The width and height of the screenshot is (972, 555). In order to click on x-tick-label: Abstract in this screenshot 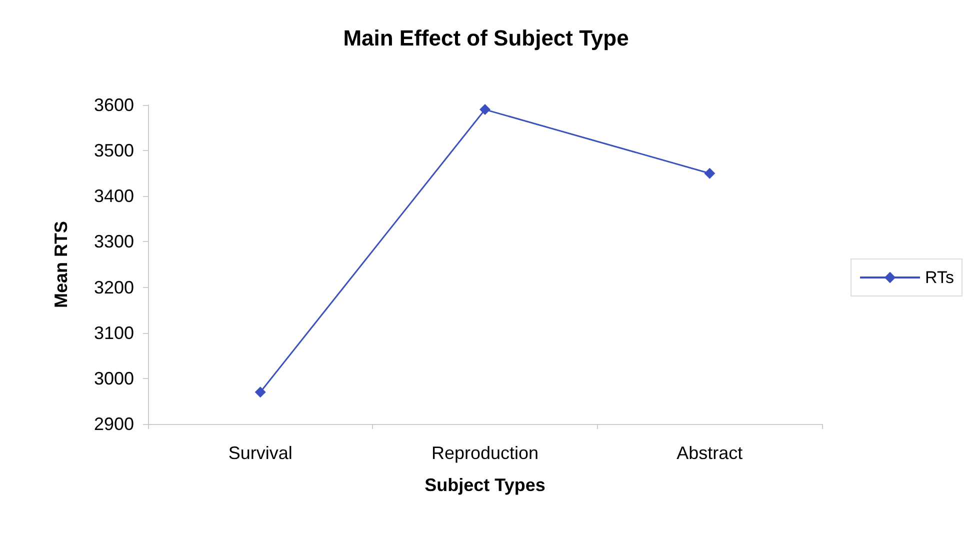, I will do `click(709, 453)`.